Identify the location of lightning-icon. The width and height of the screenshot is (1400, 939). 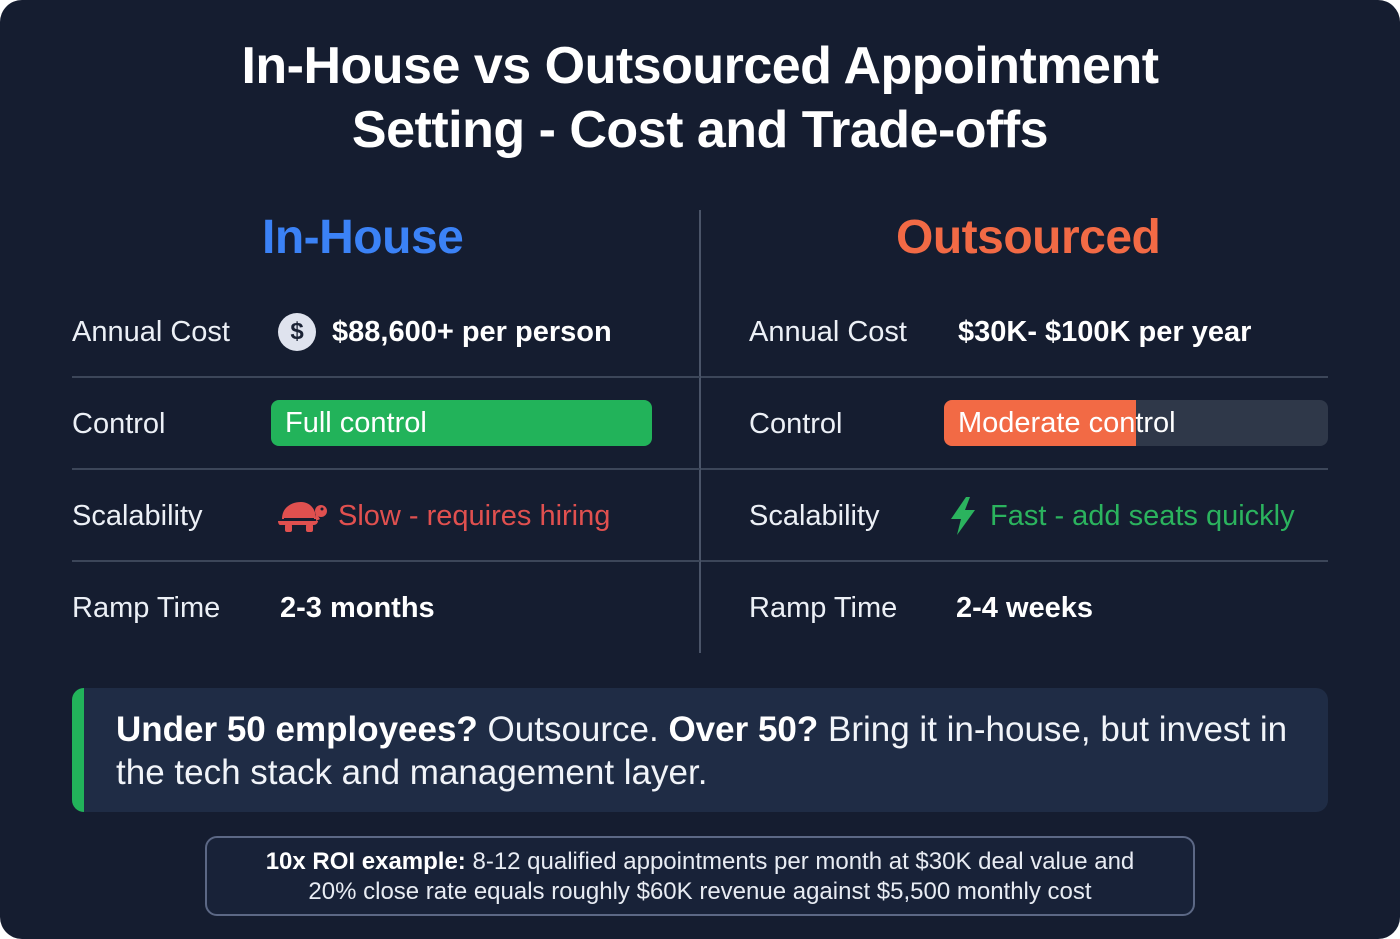
(963, 516).